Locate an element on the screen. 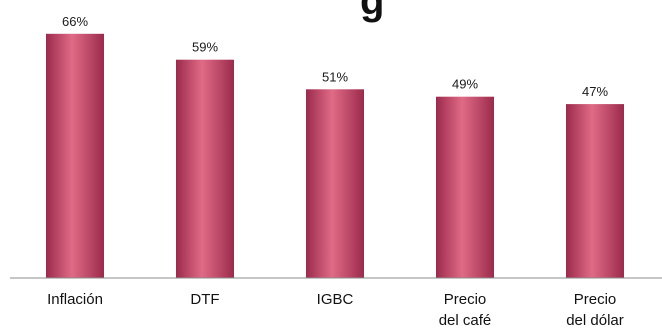  tick-label-3: IGBC is located at coordinates (335, 299).